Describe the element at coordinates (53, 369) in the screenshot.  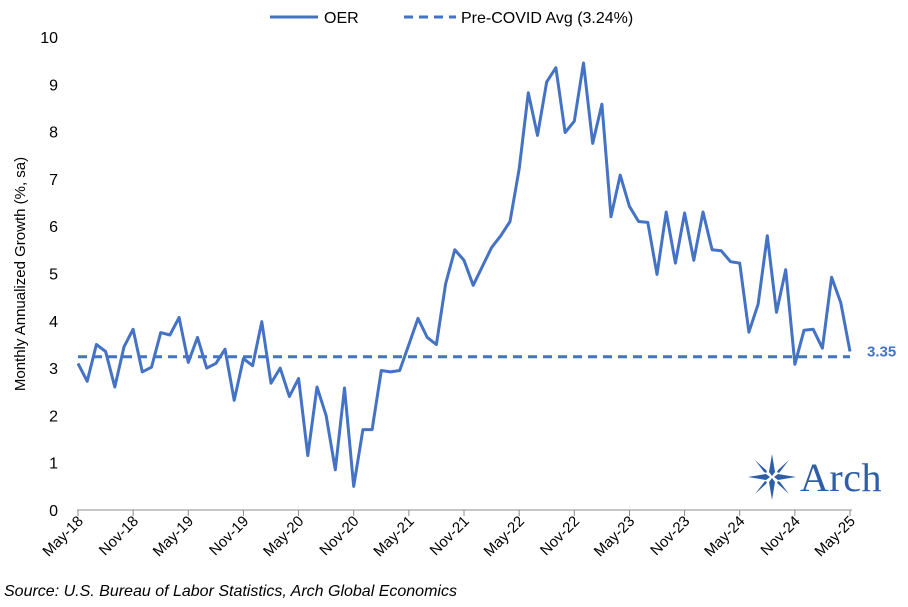
I see `y-tick-label: 3` at that location.